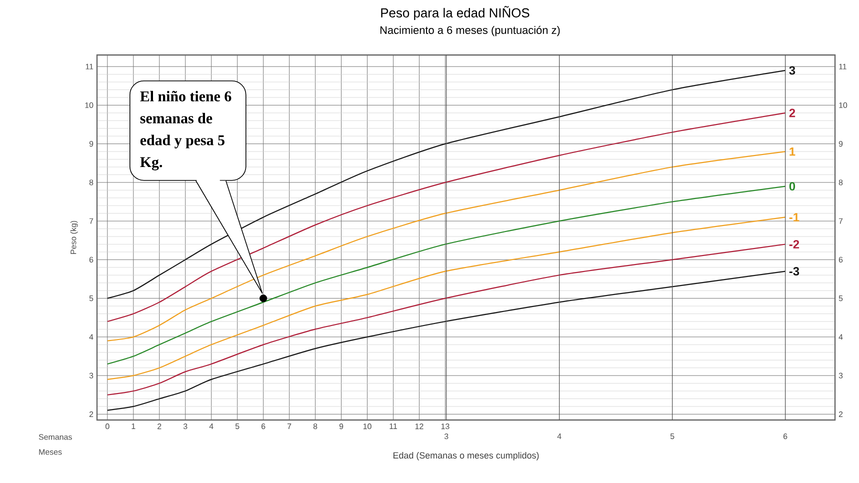 This screenshot has height=483, width=859. I want to click on series-label: -3, so click(794, 271).